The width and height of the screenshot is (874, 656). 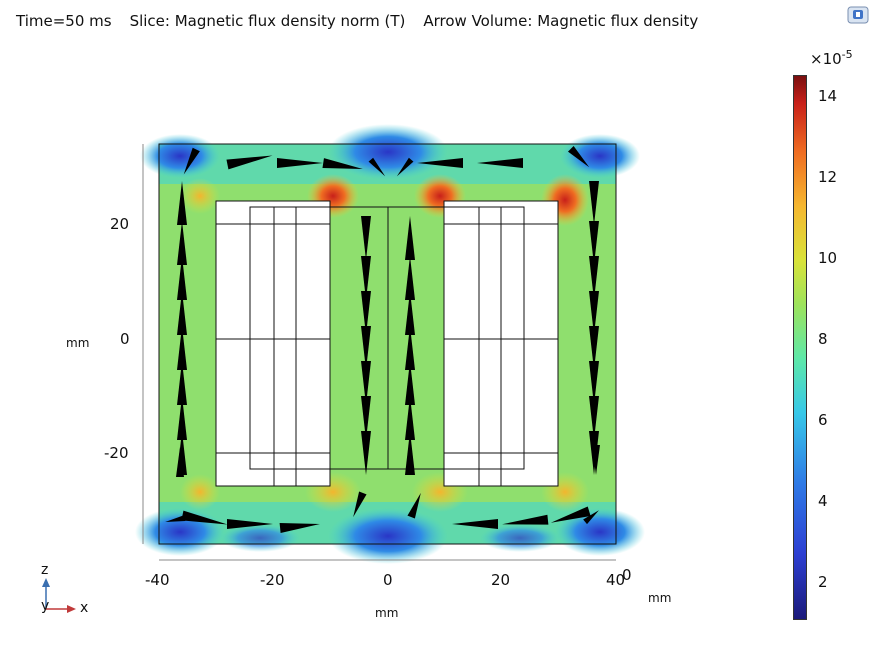 What do you see at coordinates (45, 606) in the screenshot?
I see `triad-y-label: y` at bounding box center [45, 606].